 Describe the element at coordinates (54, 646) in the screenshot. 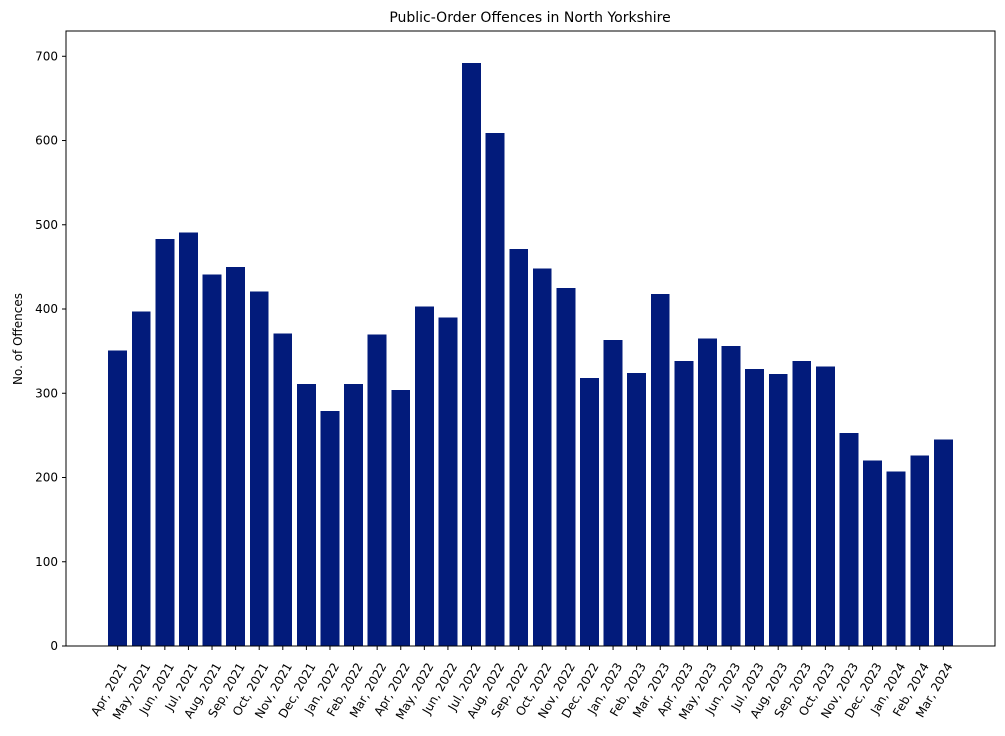

I see `y-tick-label: 0` at that location.